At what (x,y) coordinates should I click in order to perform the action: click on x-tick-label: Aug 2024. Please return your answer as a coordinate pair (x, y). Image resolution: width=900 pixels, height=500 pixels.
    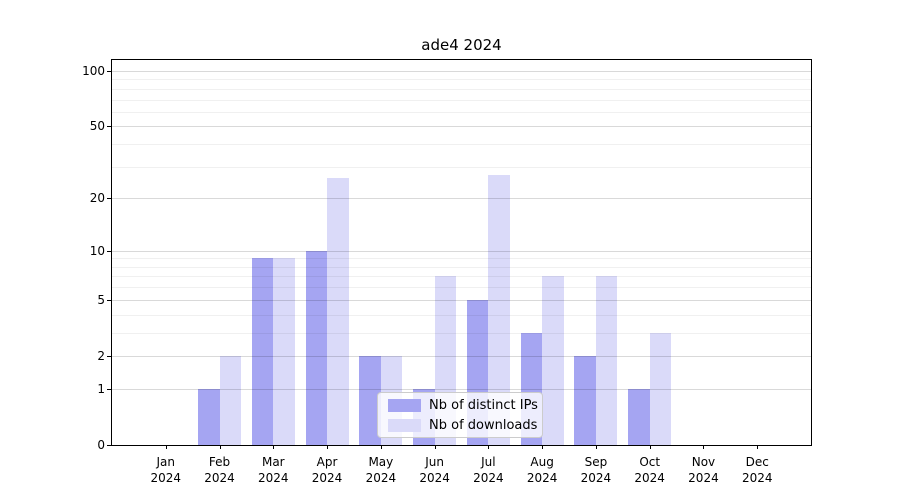
    Looking at the image, I should click on (542, 470).